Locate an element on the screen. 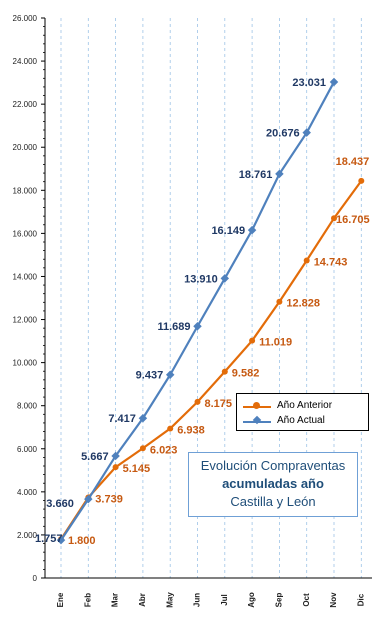  data-label-anterior: 6.023 is located at coordinates (164, 450).